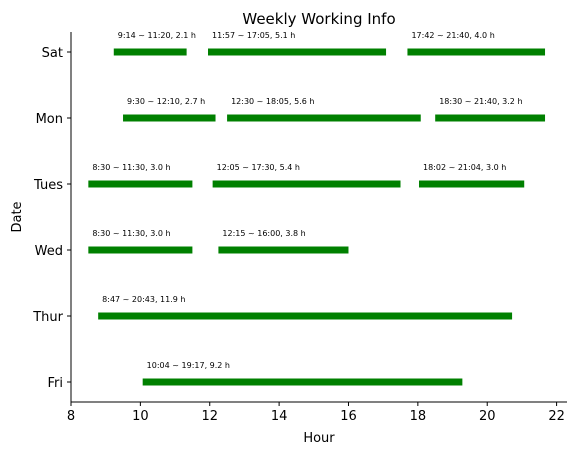 Image resolution: width=577 pixels, height=455 pixels. Describe the element at coordinates (188, 365) in the screenshot. I see `work-segment-label: 10:04 ~ 19:17, 9.2 h` at that location.